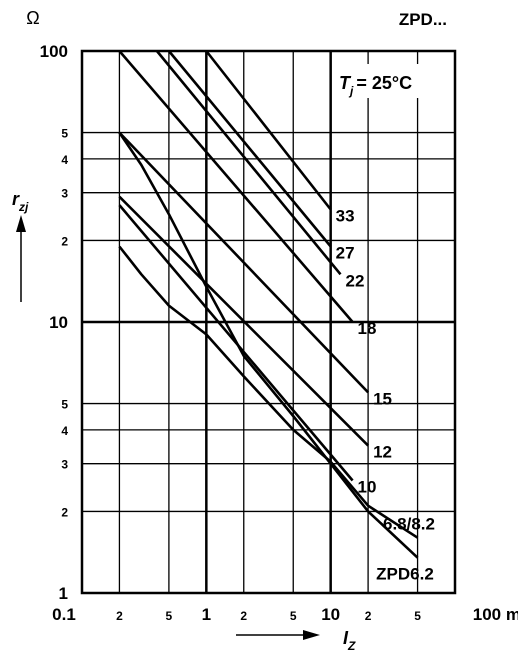  What do you see at coordinates (405, 574) in the screenshot?
I see `series-label-8: ZPD6.2` at bounding box center [405, 574].